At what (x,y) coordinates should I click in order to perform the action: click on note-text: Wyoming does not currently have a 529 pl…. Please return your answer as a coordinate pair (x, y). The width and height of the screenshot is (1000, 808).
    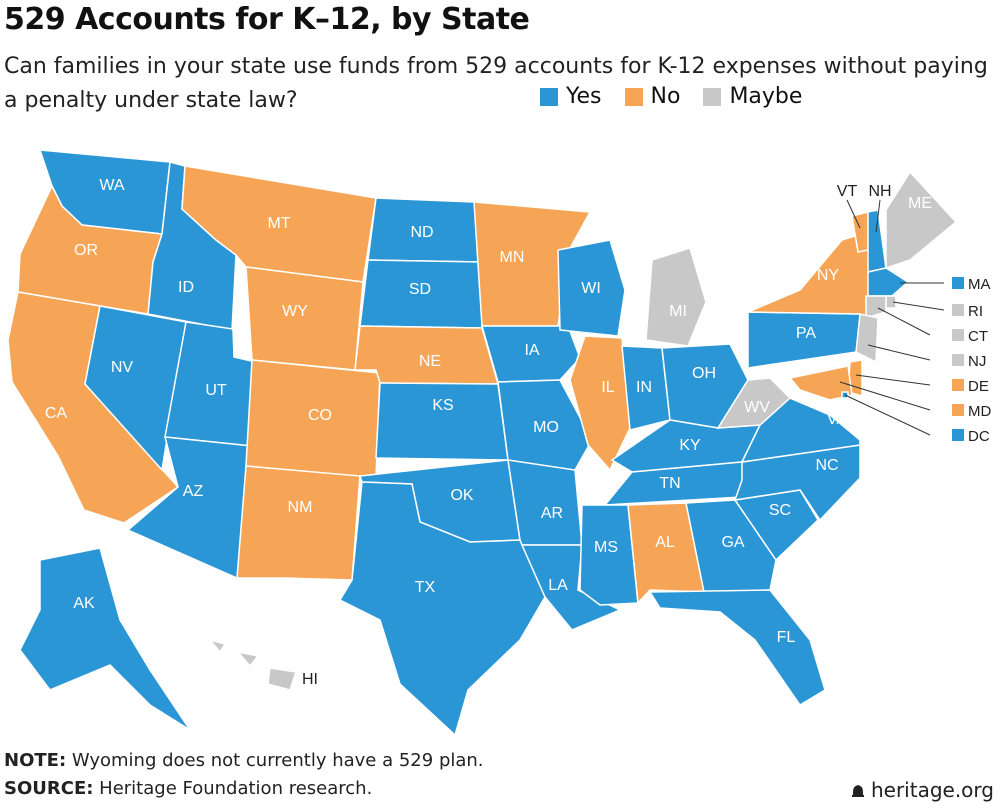
    Looking at the image, I should click on (275, 760).